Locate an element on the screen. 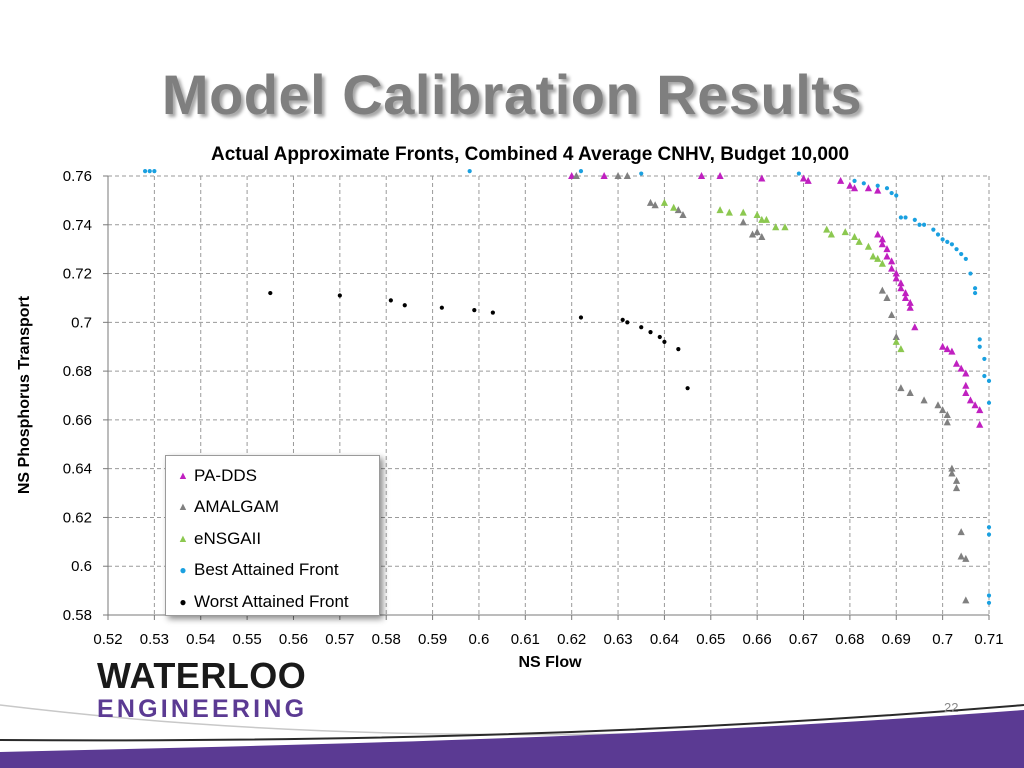 This screenshot has width=1024, height=768. x-tick-label: 0.67 is located at coordinates (803, 639).